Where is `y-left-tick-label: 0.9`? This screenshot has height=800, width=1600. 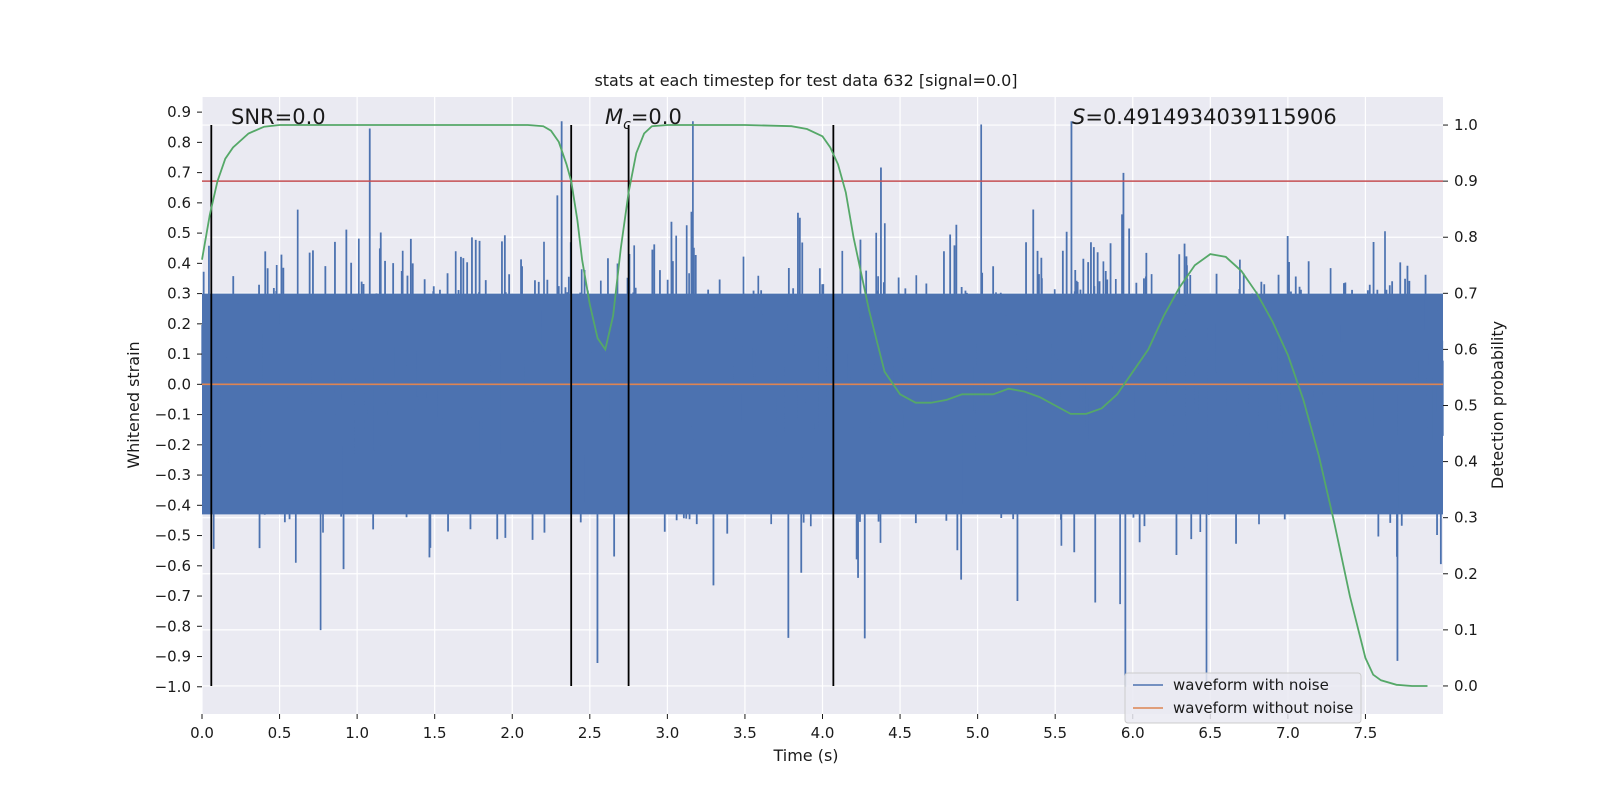 y-left-tick-label: 0.9 is located at coordinates (179, 112).